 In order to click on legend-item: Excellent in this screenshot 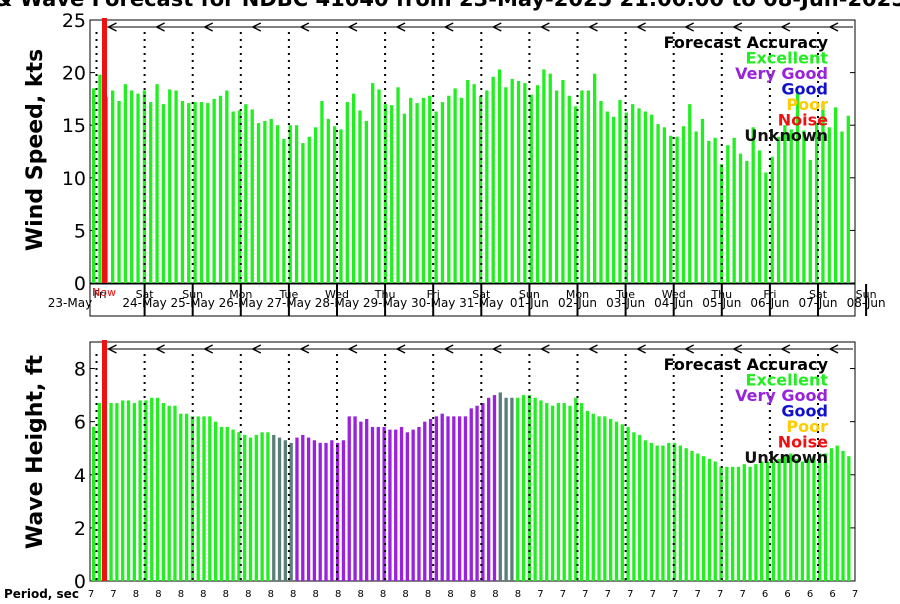, I will do `click(787, 58)`.